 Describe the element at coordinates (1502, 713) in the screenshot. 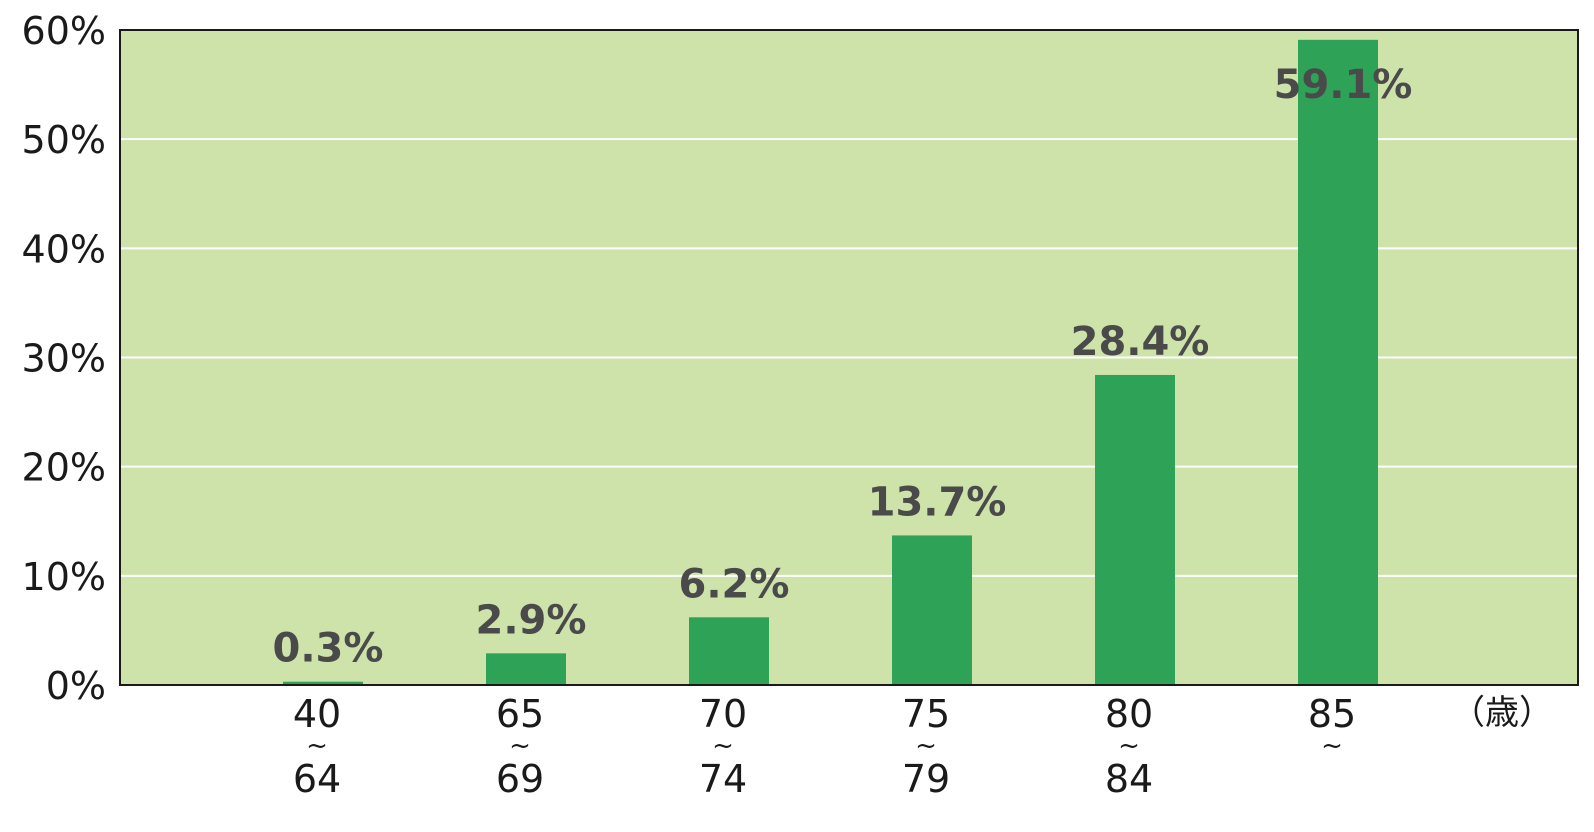

I see `x-axis-unit-label: （歳）` at that location.